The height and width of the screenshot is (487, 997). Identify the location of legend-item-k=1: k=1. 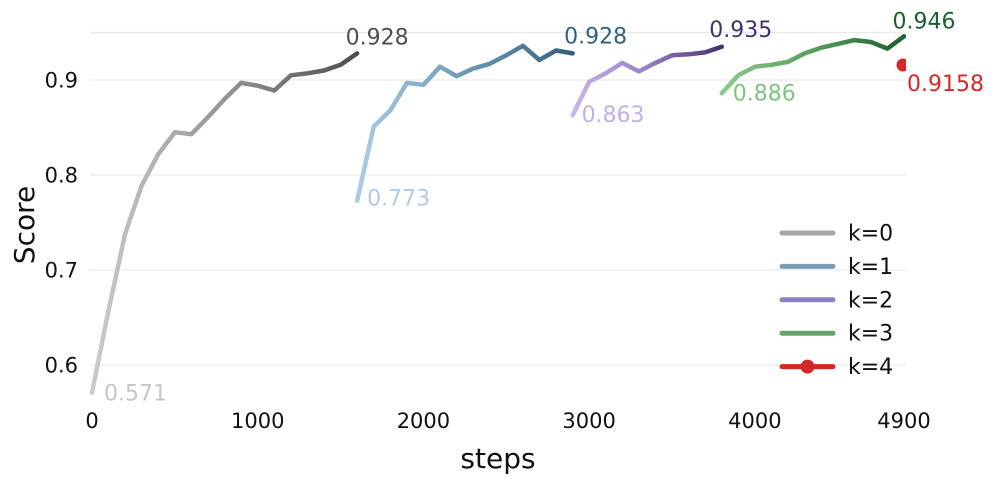
(836, 267).